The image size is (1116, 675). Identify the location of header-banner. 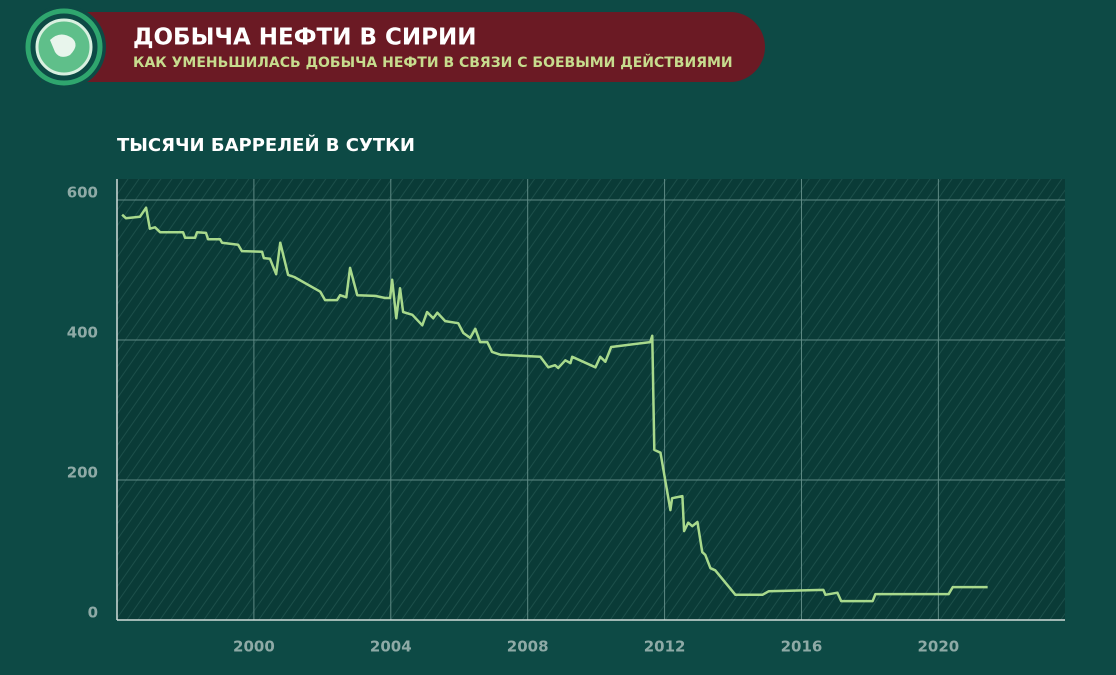
(402, 47).